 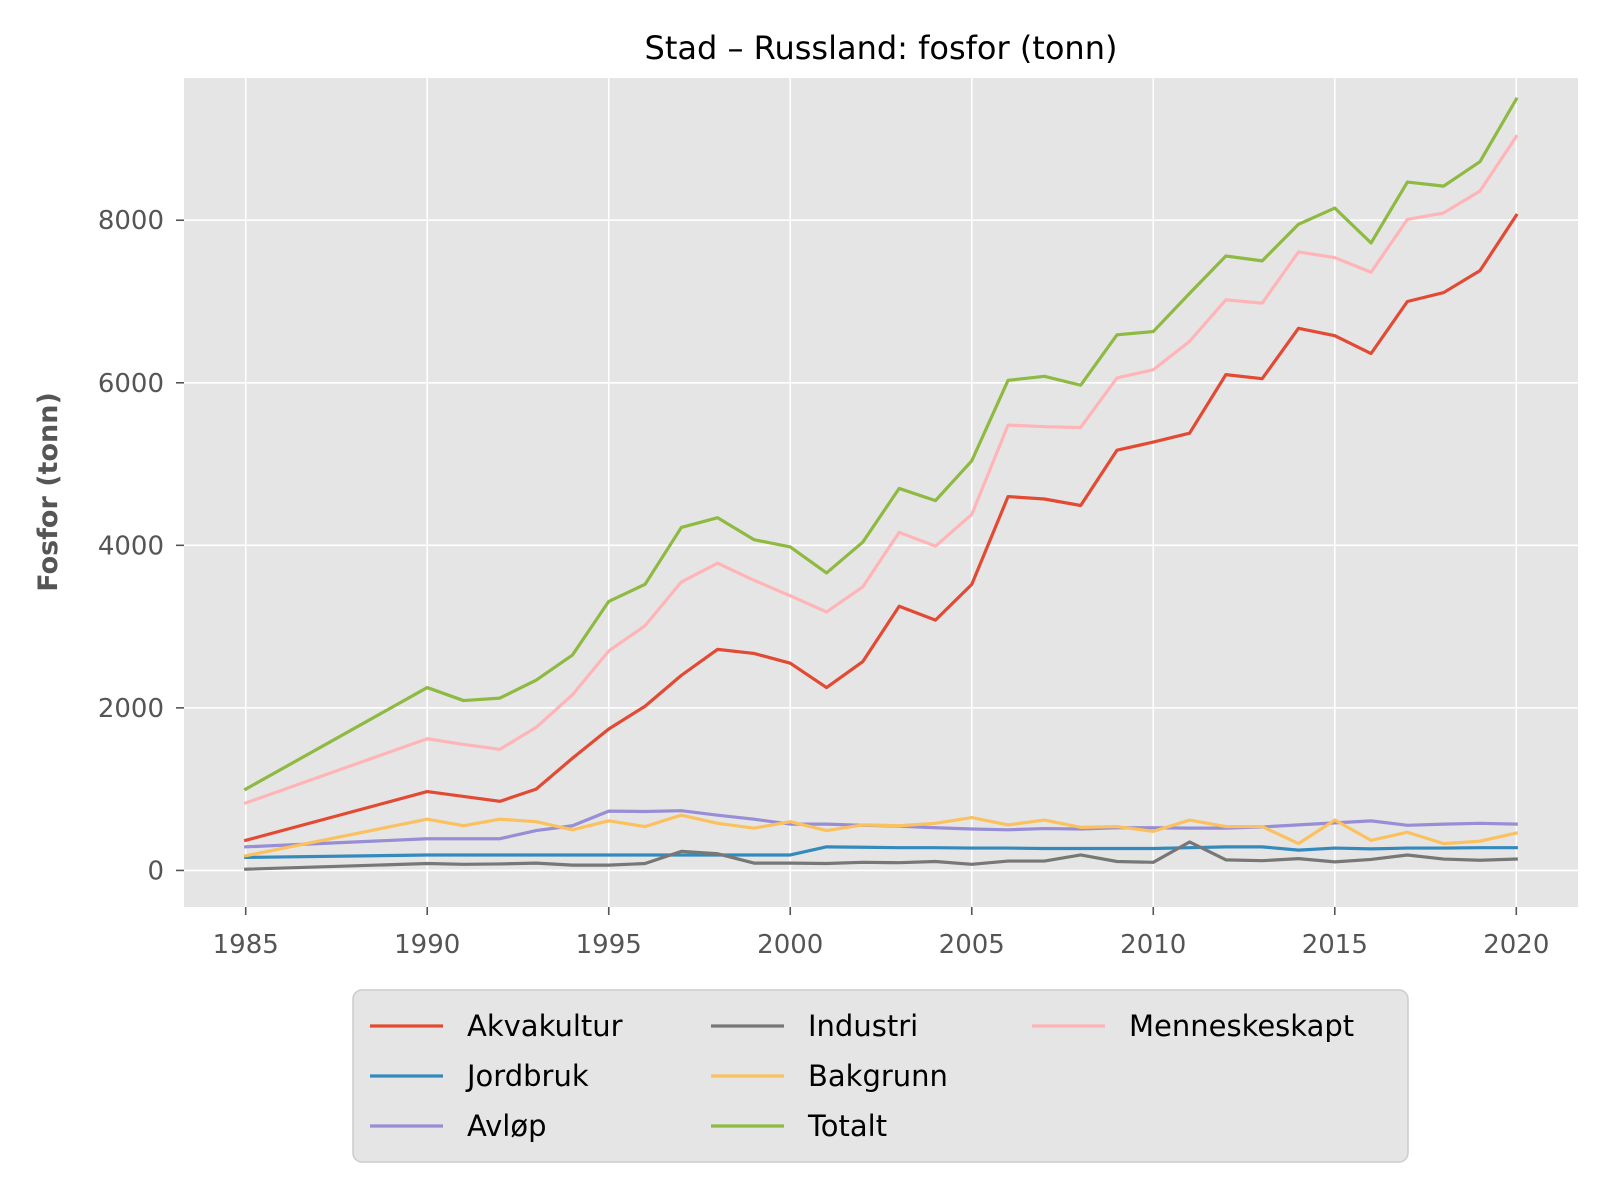 I want to click on chart-title: Stad – Russland: fosfor (tonn), so click(x=881, y=48).